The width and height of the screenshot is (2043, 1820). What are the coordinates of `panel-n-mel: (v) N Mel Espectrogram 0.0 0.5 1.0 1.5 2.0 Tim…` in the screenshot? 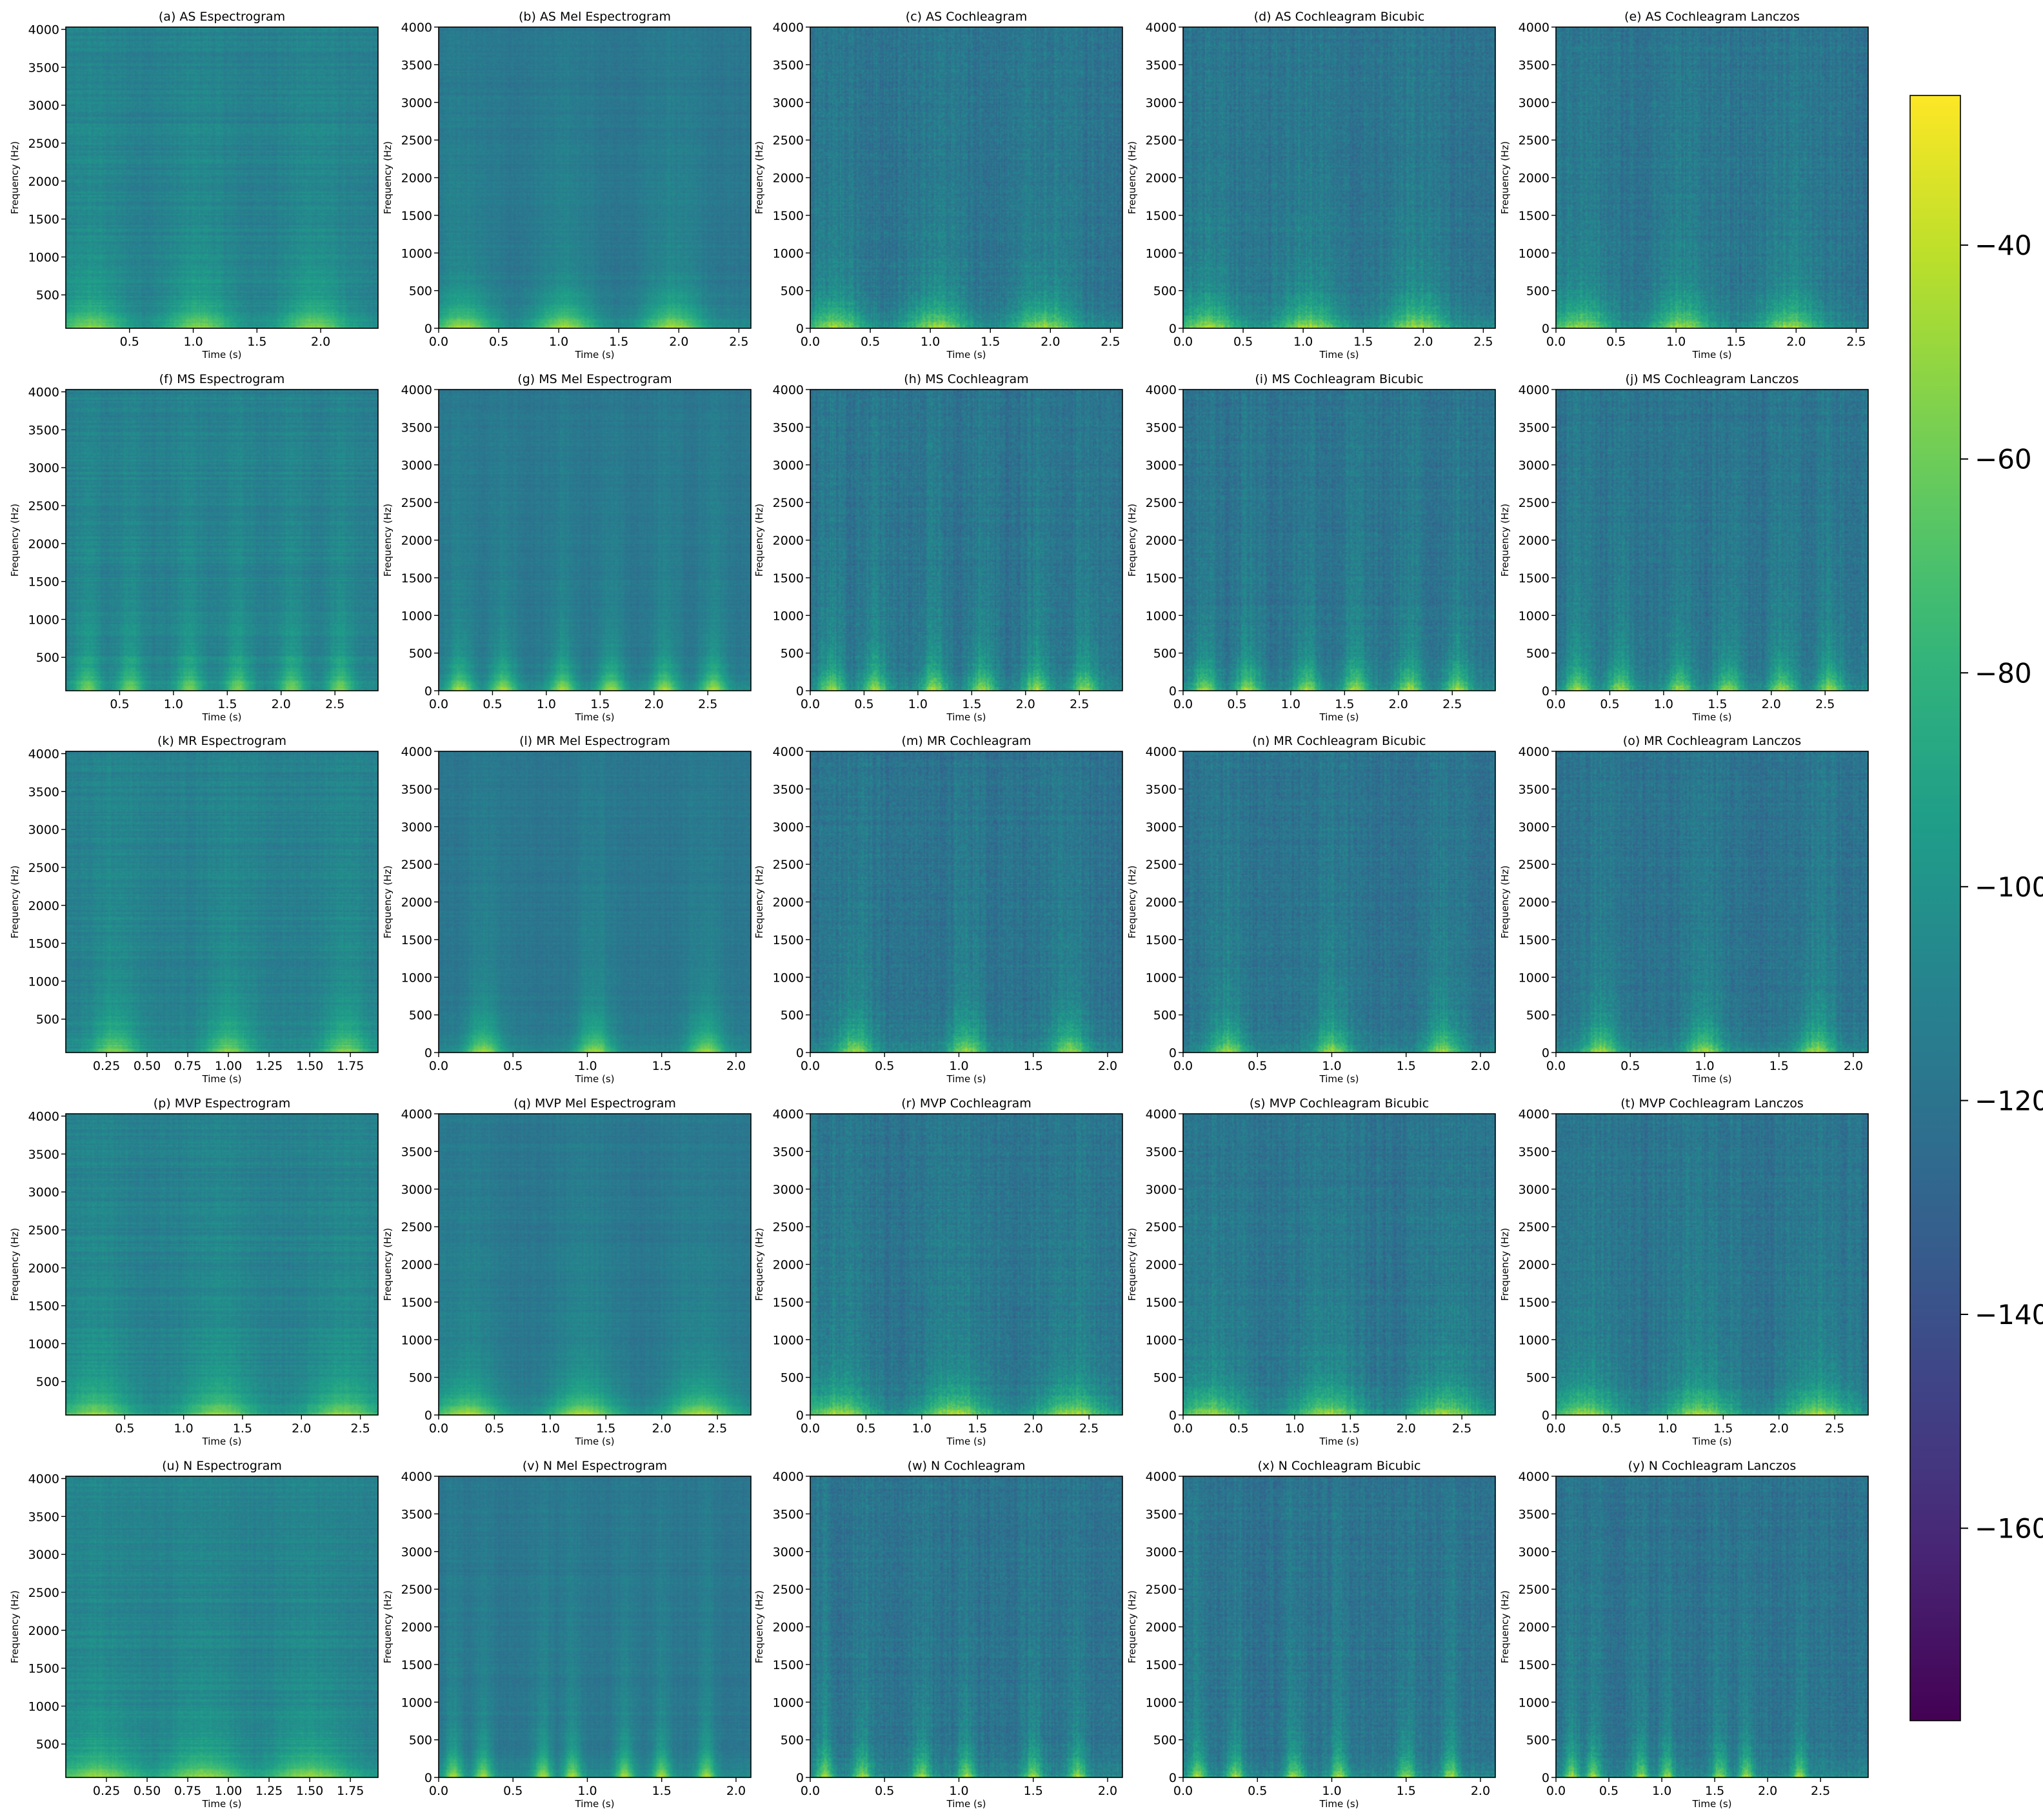 It's located at (567, 1635).